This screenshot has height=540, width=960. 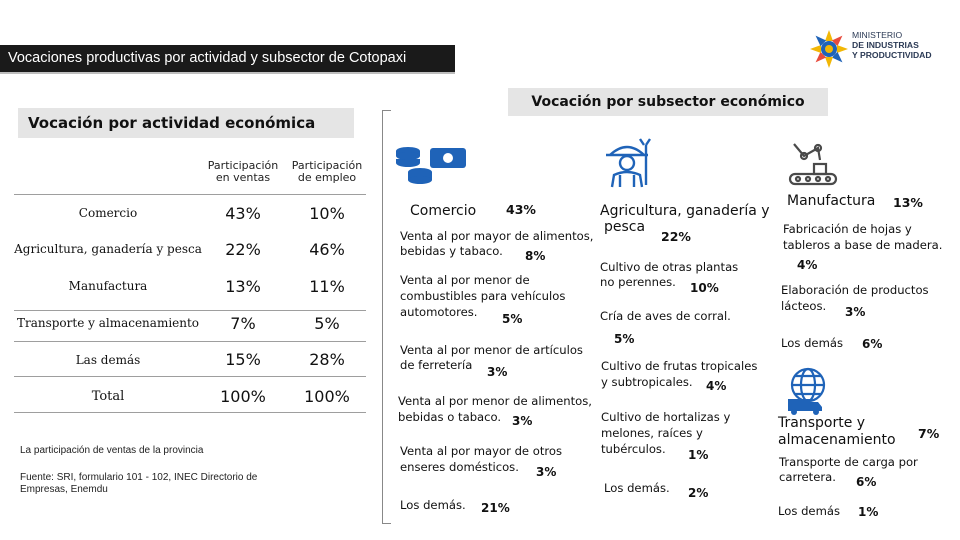 I want to click on factory-robot-icon, so click(x=813, y=164).